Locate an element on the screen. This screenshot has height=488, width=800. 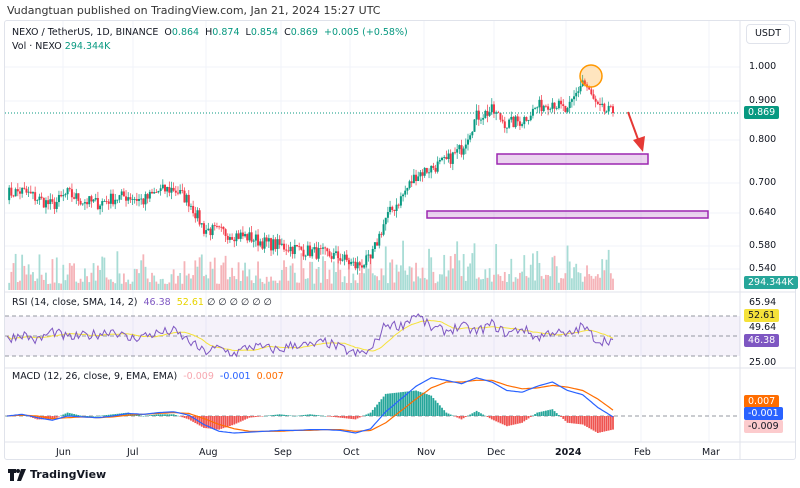
macd-label: MACD (12, 26, close, 9, EMA, EMA) is located at coordinates (95, 376).